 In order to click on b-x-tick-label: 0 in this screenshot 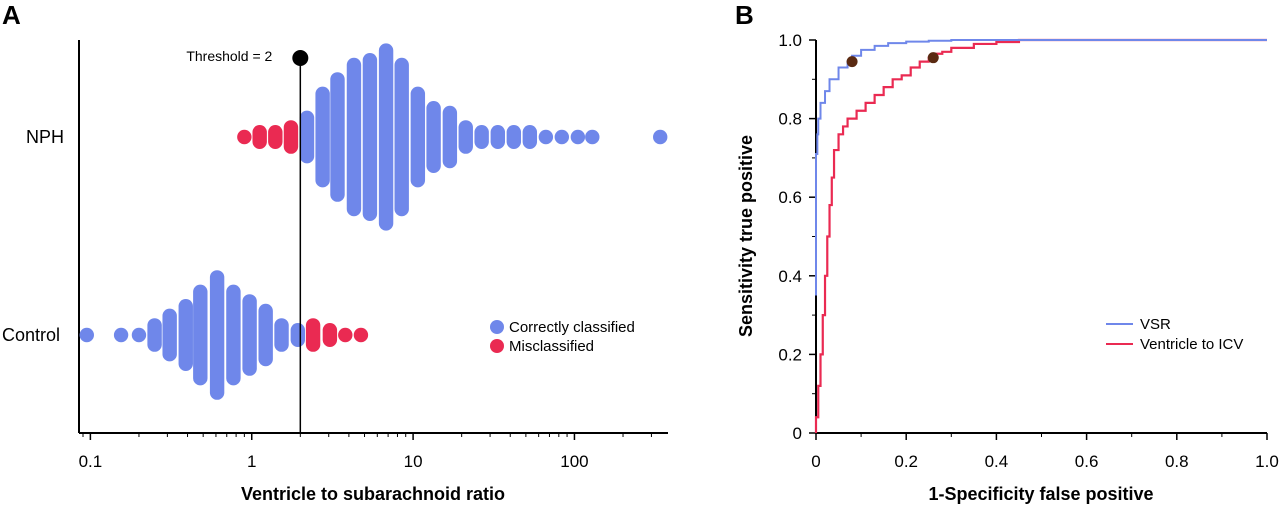, I will do `click(815, 461)`.